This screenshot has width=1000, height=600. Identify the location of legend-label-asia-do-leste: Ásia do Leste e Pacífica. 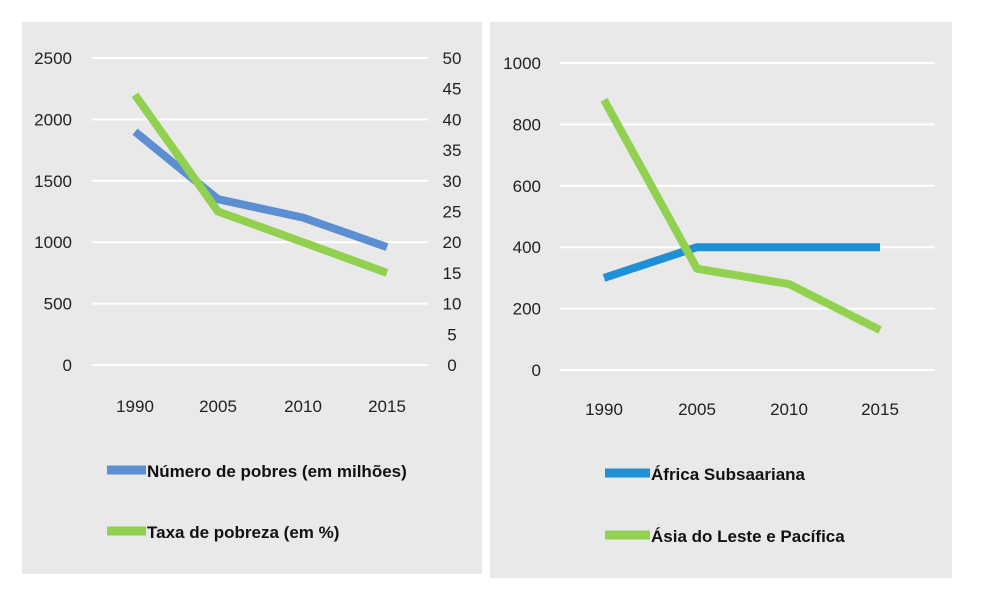
(748, 536).